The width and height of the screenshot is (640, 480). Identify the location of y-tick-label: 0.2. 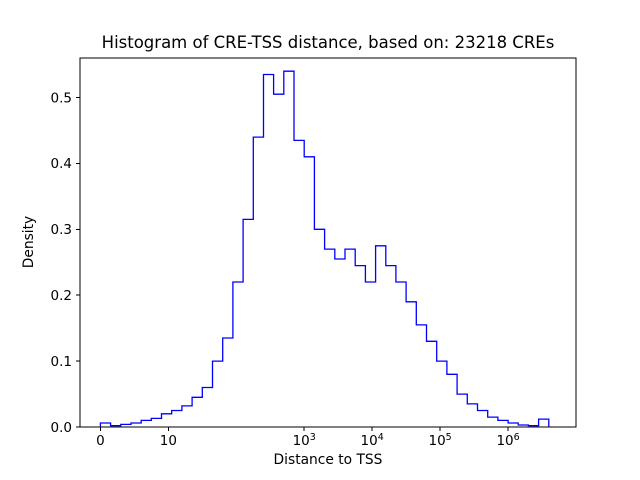
(61, 296).